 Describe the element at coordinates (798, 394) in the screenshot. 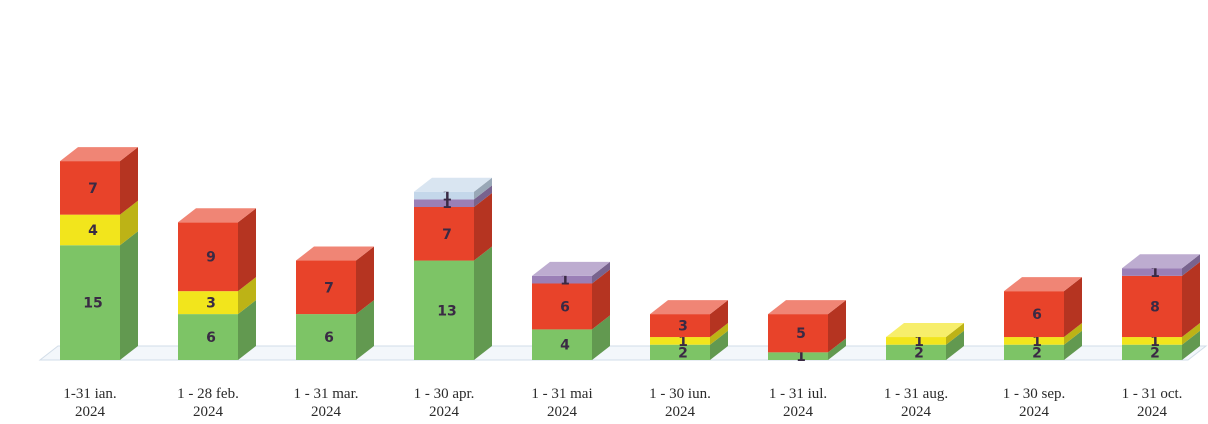

I see `x-tick-label-line: 1 - 31 iul.` at that location.